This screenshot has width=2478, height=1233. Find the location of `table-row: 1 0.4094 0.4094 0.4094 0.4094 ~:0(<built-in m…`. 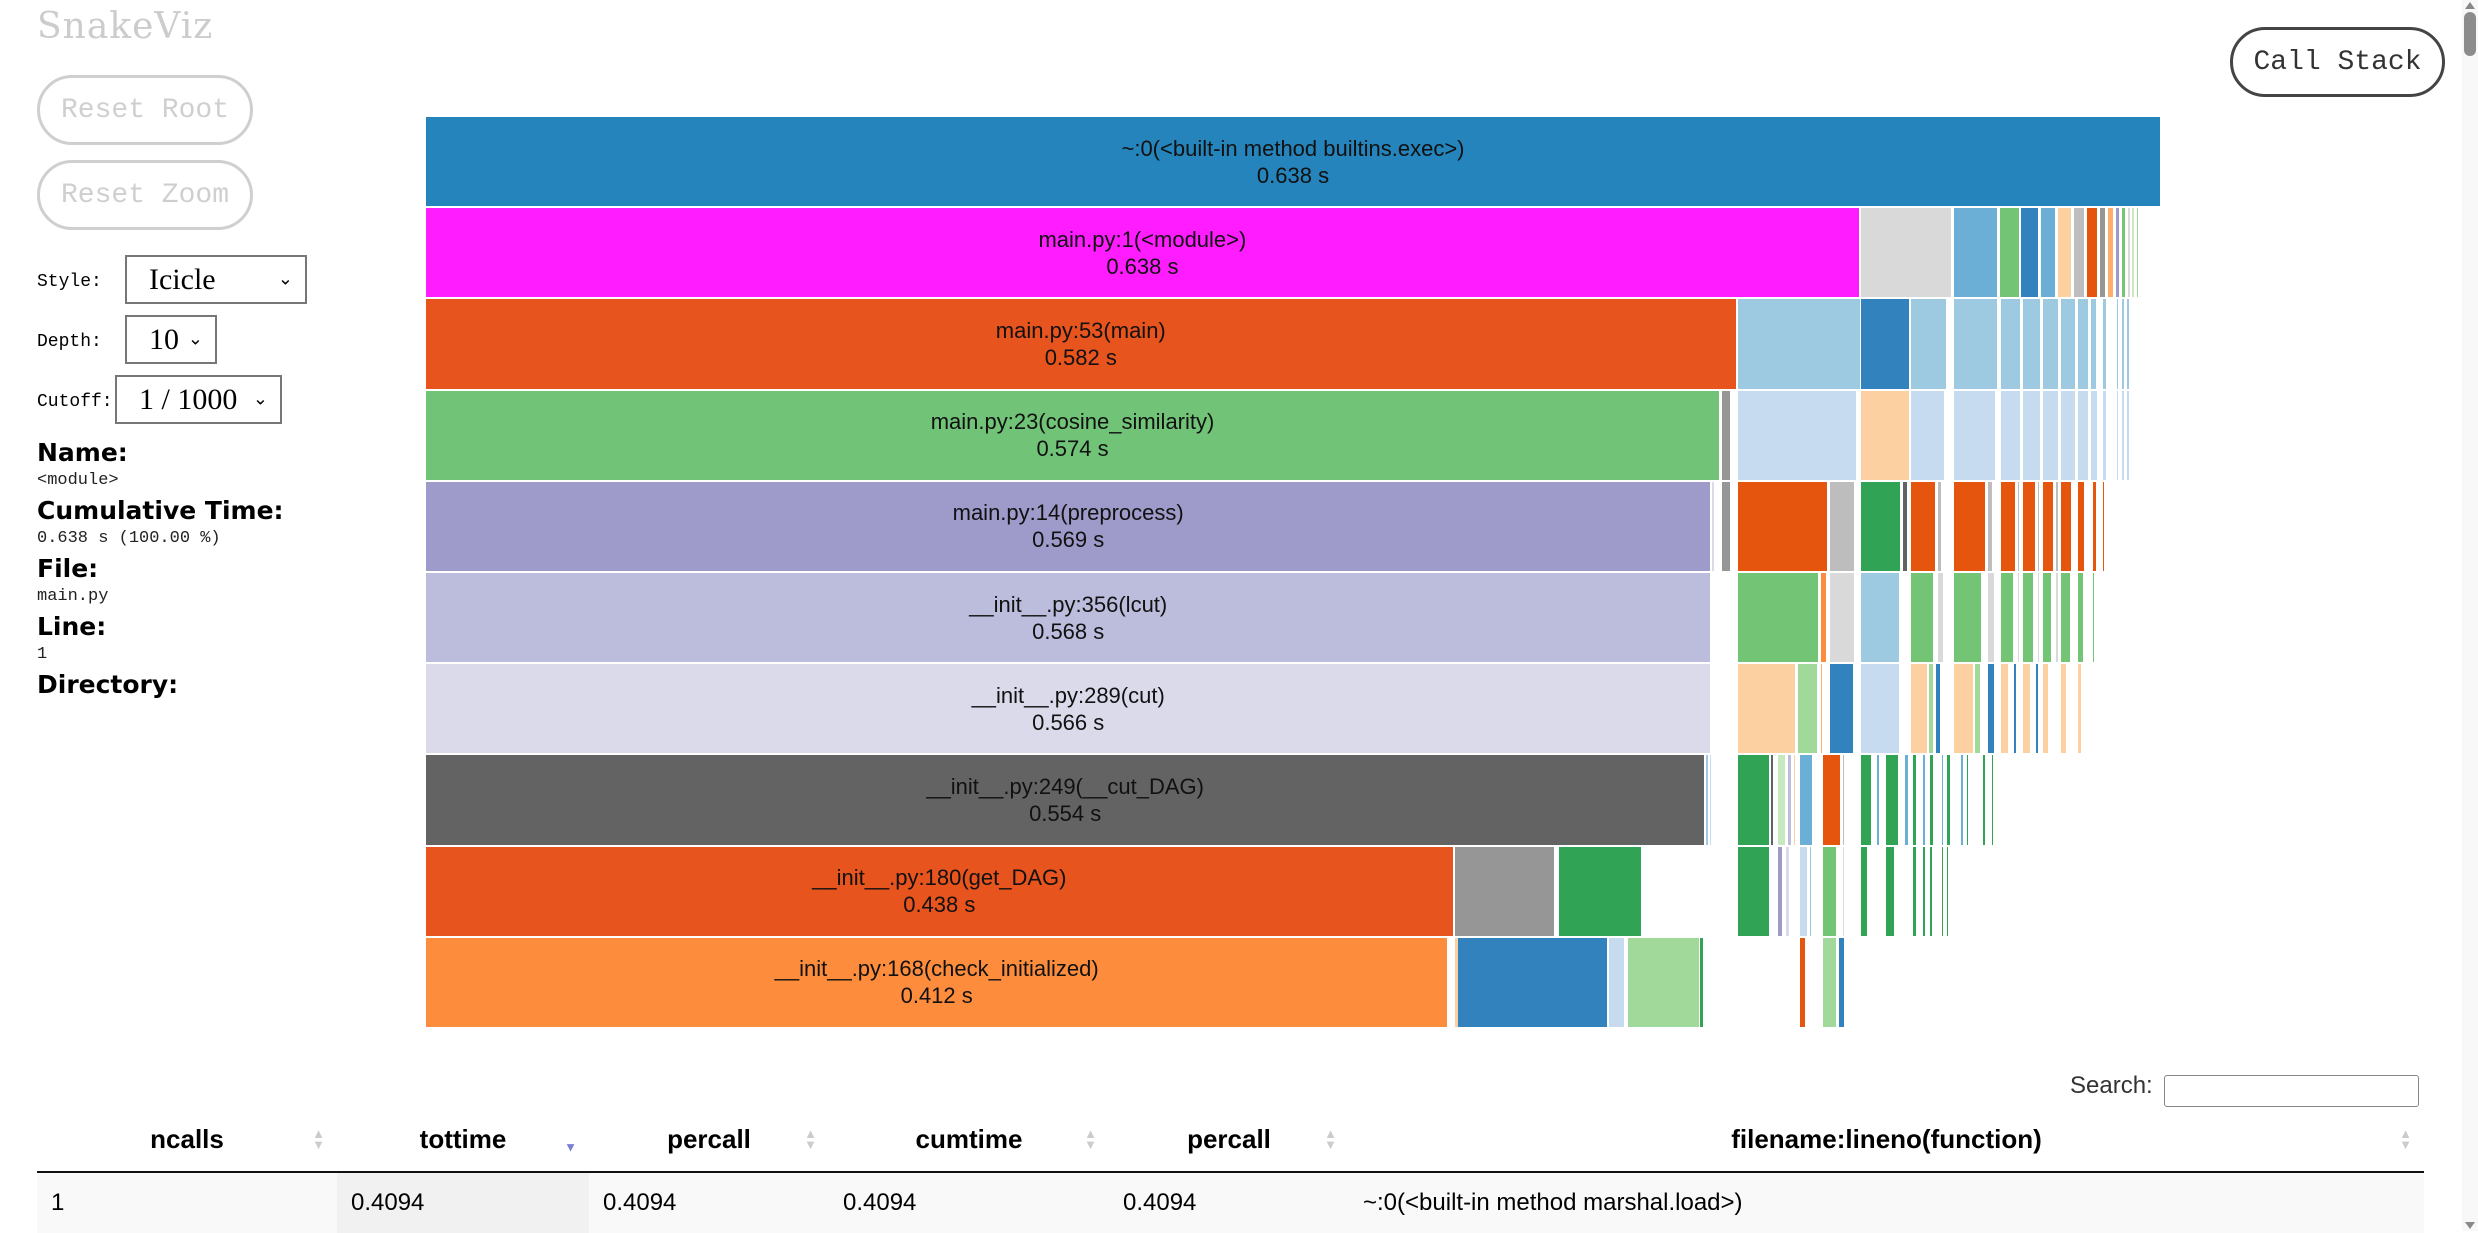

table-row: 1 0.4094 0.4094 0.4094 0.4094 ~:0(<built-in m… is located at coordinates (1230, 1202).